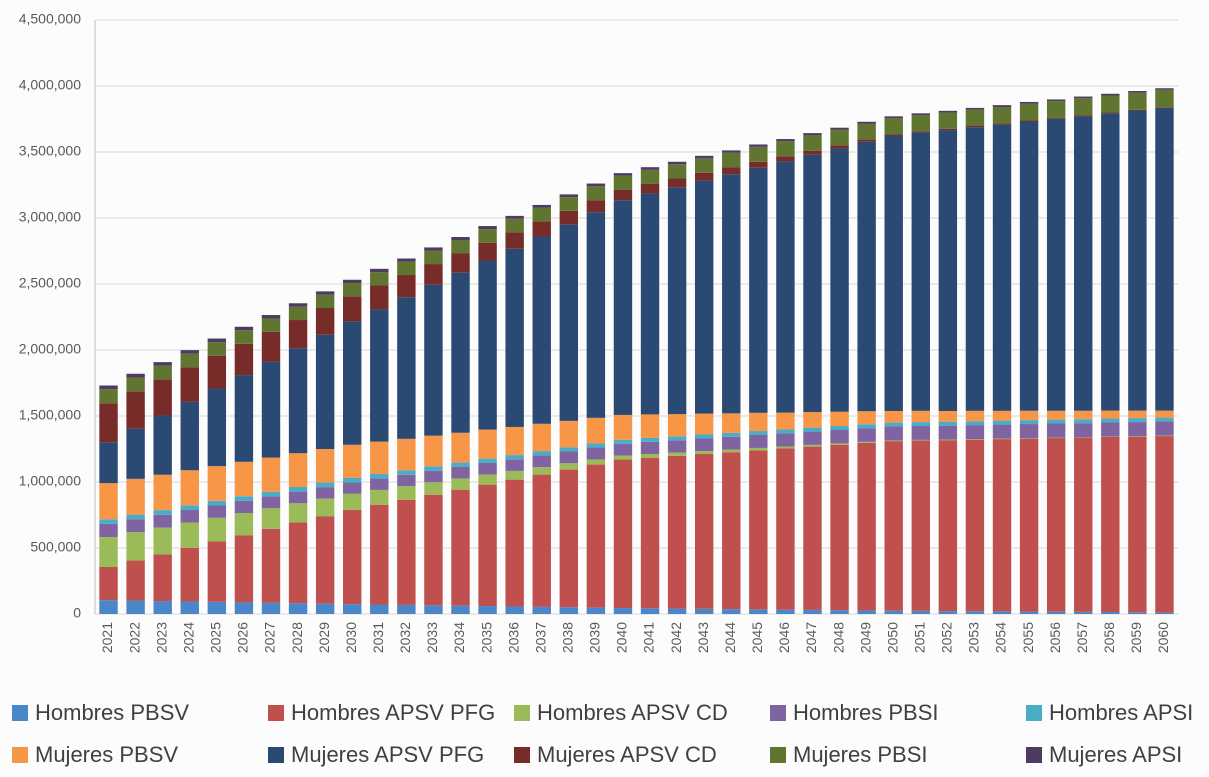  What do you see at coordinates (50, 349) in the screenshot?
I see `y-tick-label: 2,000,000` at bounding box center [50, 349].